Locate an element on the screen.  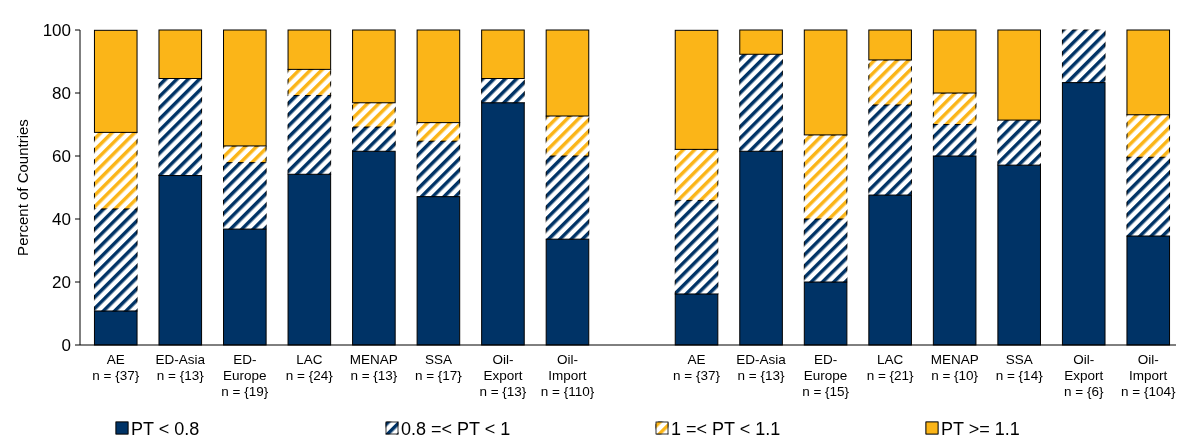
y-tick-label: 0 is located at coordinates (66, 345).